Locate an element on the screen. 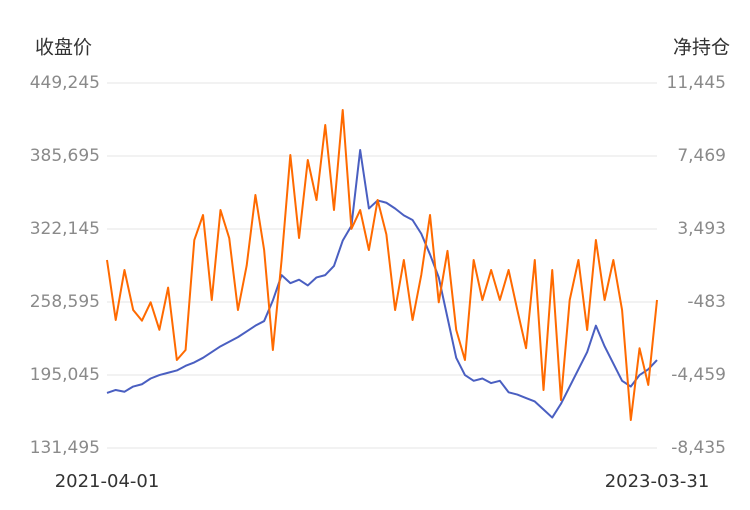 Image resolution: width=750 pixels, height=510 pixels. y-tick-label: 131,495 is located at coordinates (65, 448).